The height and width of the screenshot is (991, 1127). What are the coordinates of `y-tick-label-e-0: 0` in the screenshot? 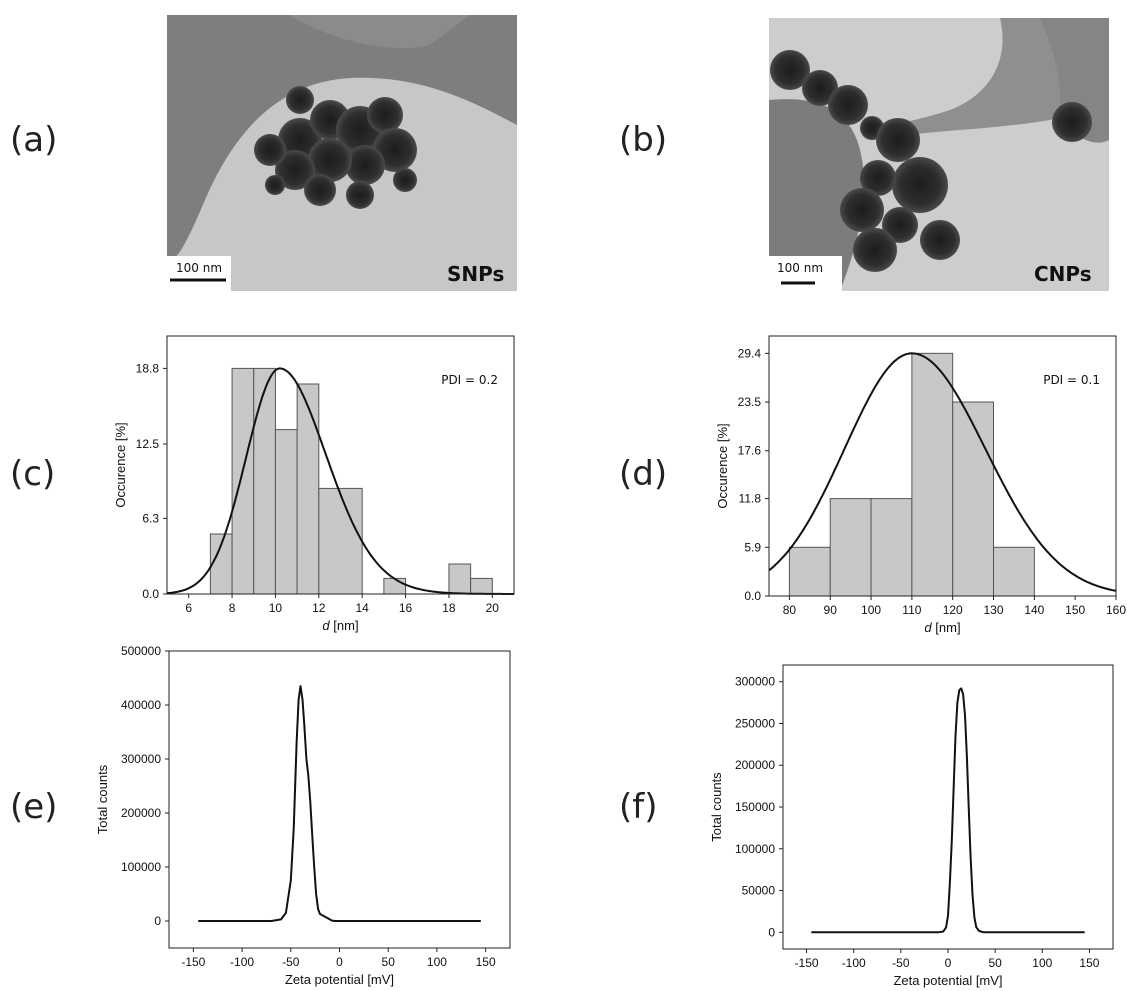 It's located at (157, 921).